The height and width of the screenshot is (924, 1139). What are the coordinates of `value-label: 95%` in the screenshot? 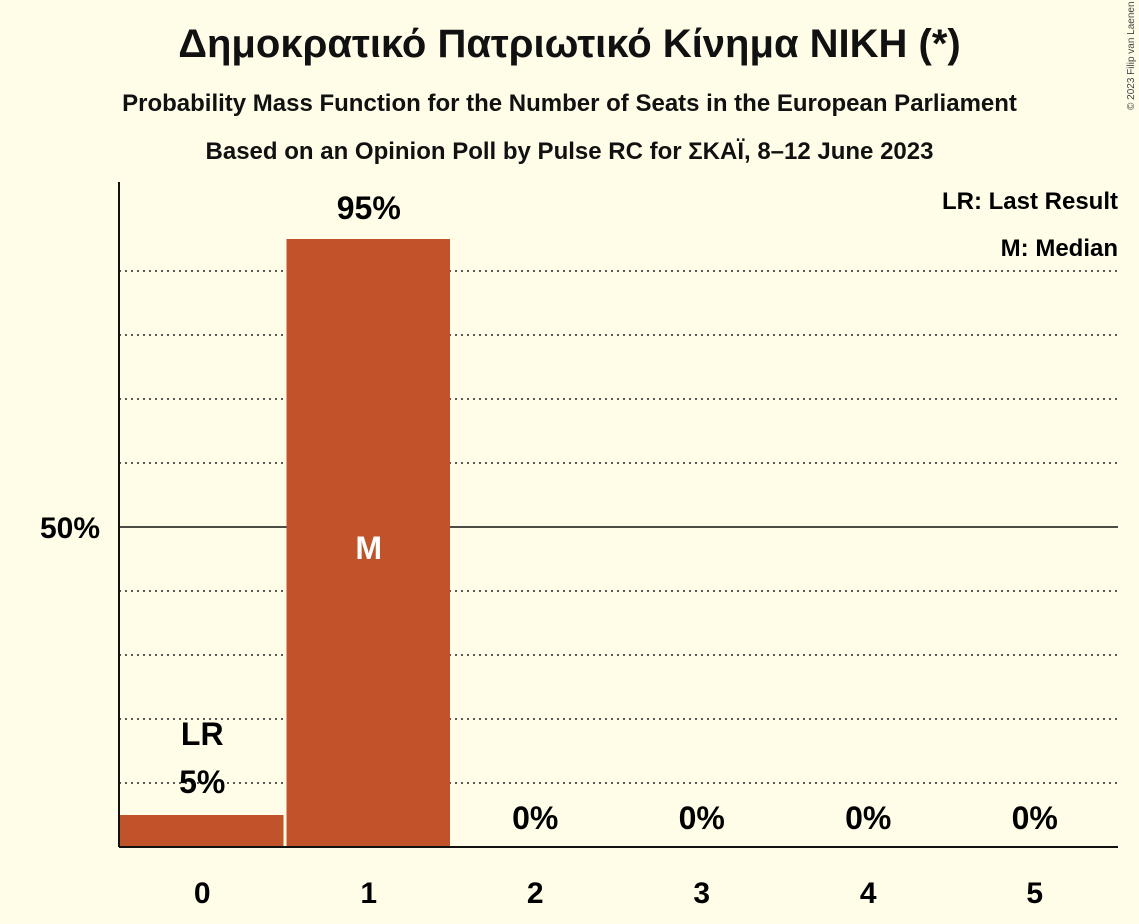 It's located at (369, 208).